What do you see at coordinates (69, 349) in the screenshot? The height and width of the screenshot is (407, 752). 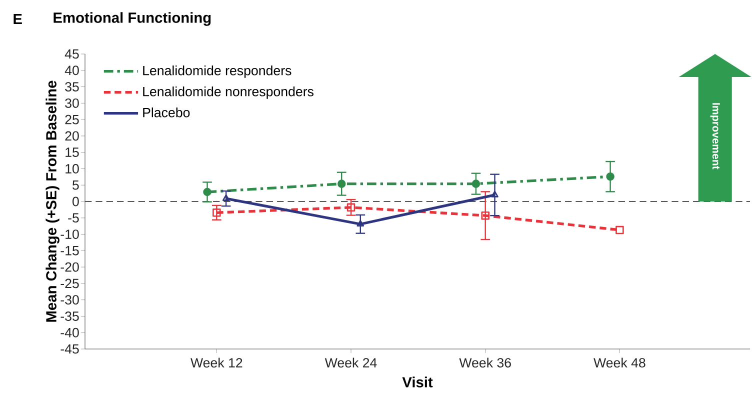 I see `y-tick-label: -45` at bounding box center [69, 349].